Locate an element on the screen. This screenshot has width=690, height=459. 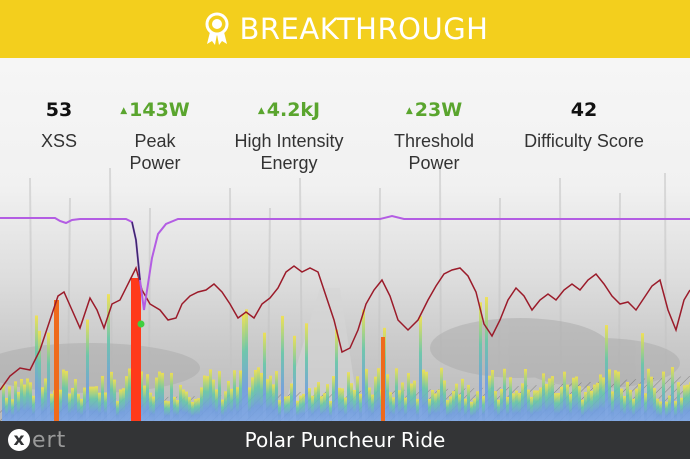
stat-label-line2: Power is located at coordinates (434, 163).